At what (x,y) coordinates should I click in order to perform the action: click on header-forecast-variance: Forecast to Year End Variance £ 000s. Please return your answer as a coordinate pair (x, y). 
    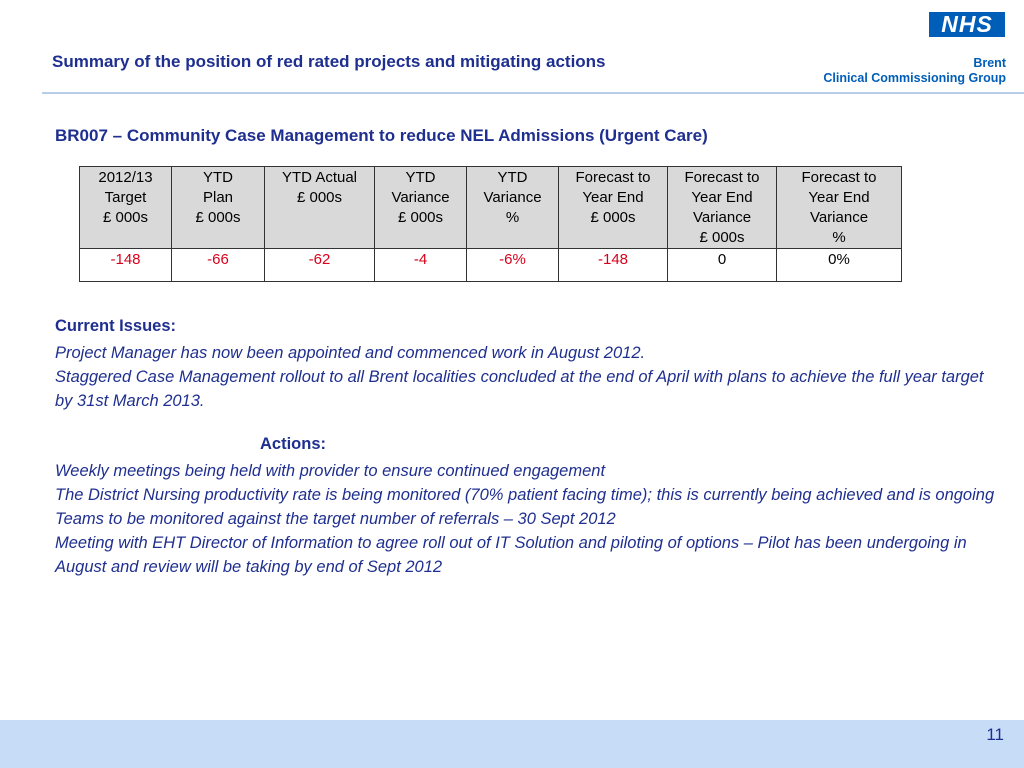
    Looking at the image, I should click on (722, 207).